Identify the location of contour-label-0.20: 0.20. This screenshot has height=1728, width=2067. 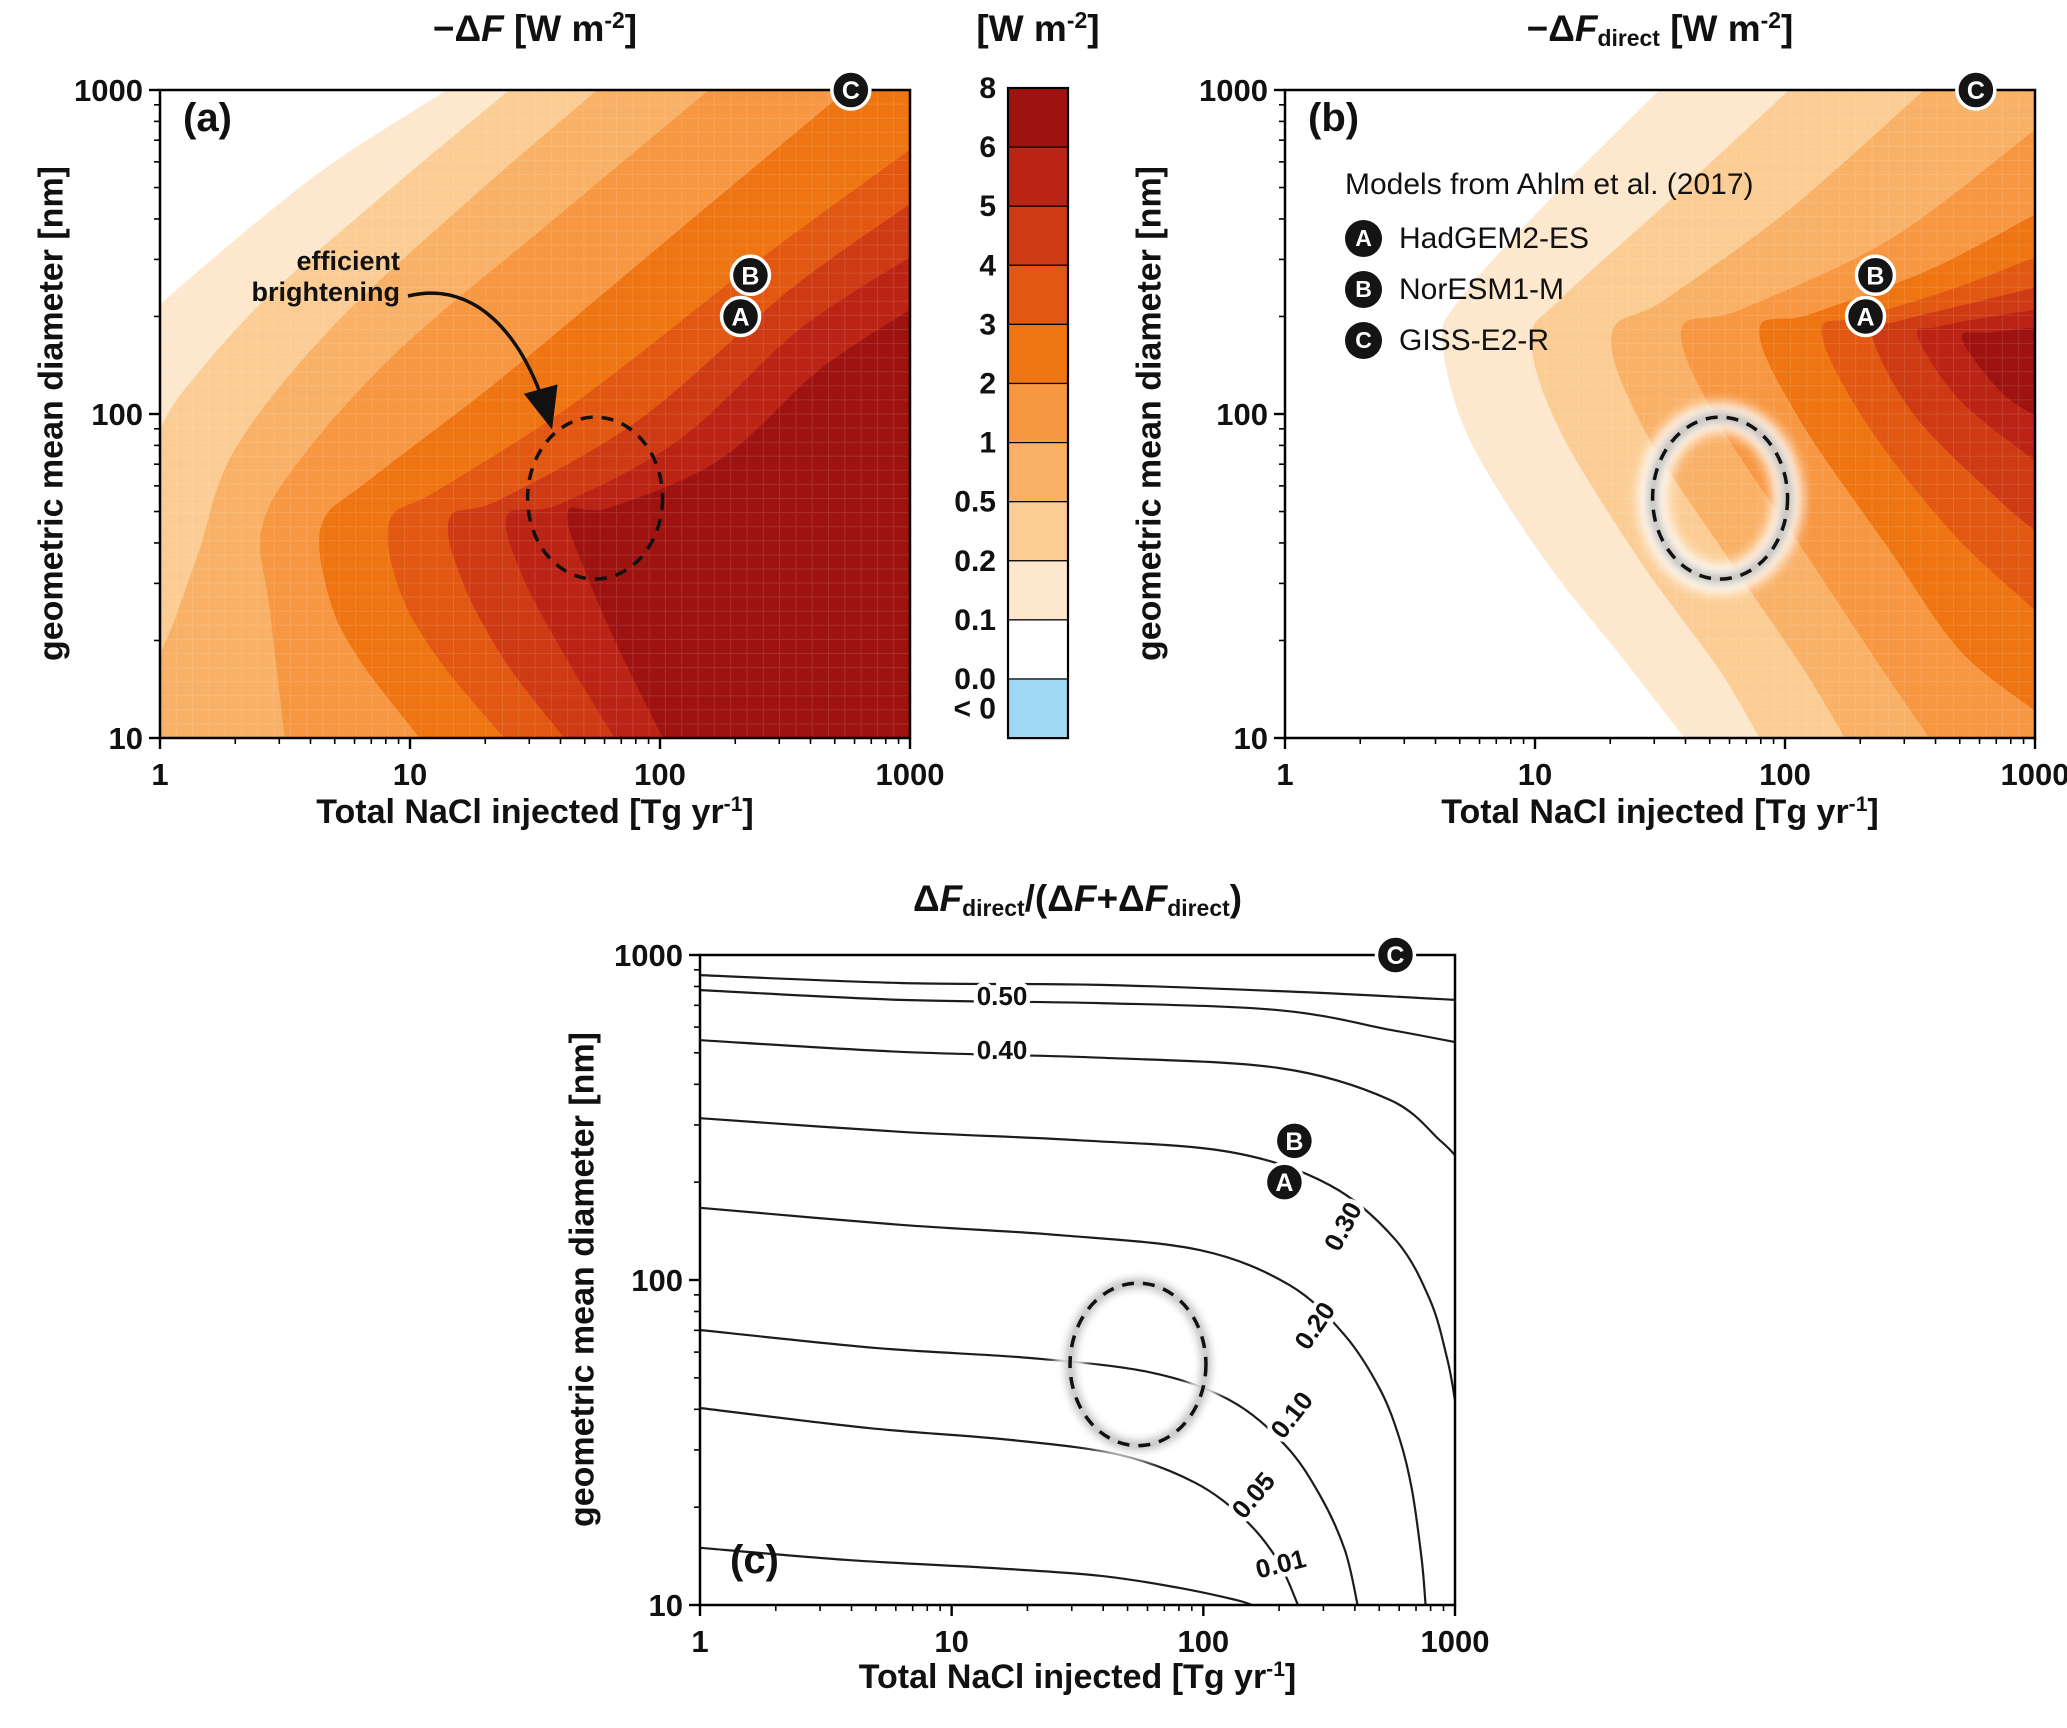
(1314, 1325).